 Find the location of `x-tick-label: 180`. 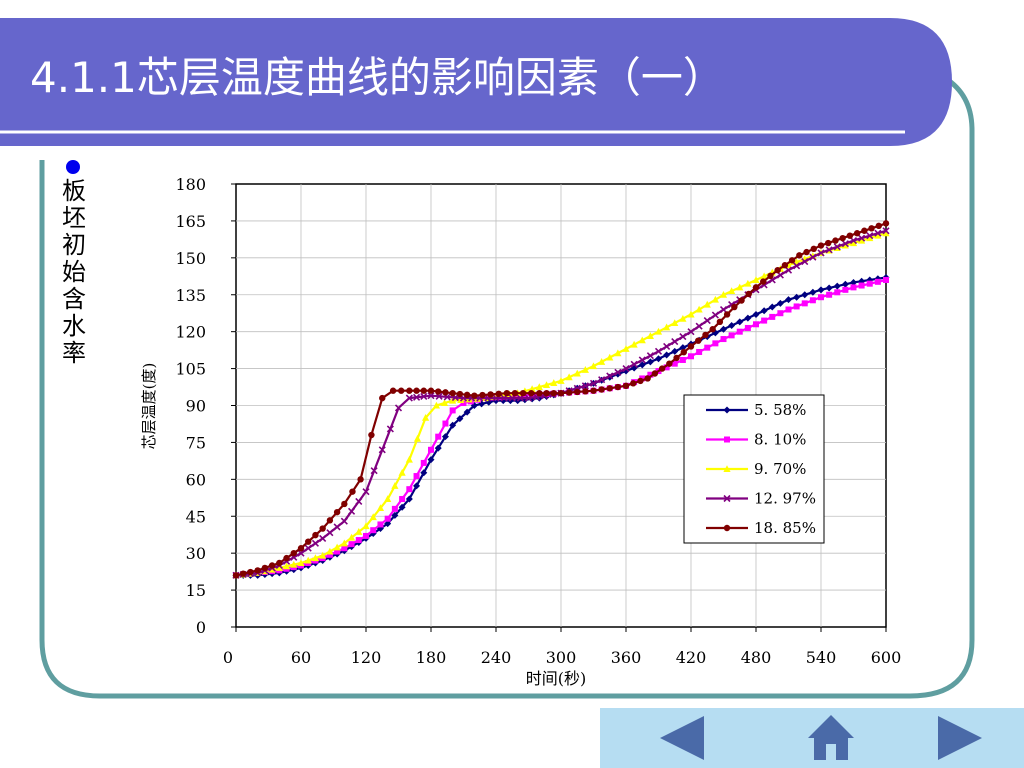

x-tick-label: 180 is located at coordinates (431, 657).